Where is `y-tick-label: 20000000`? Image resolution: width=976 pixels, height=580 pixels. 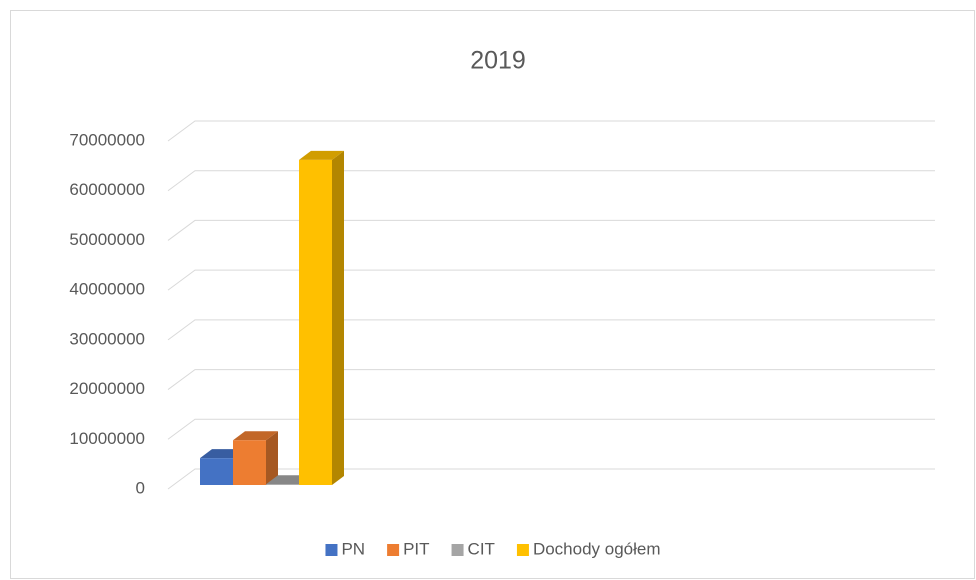 y-tick-label: 20000000 is located at coordinates (107, 388).